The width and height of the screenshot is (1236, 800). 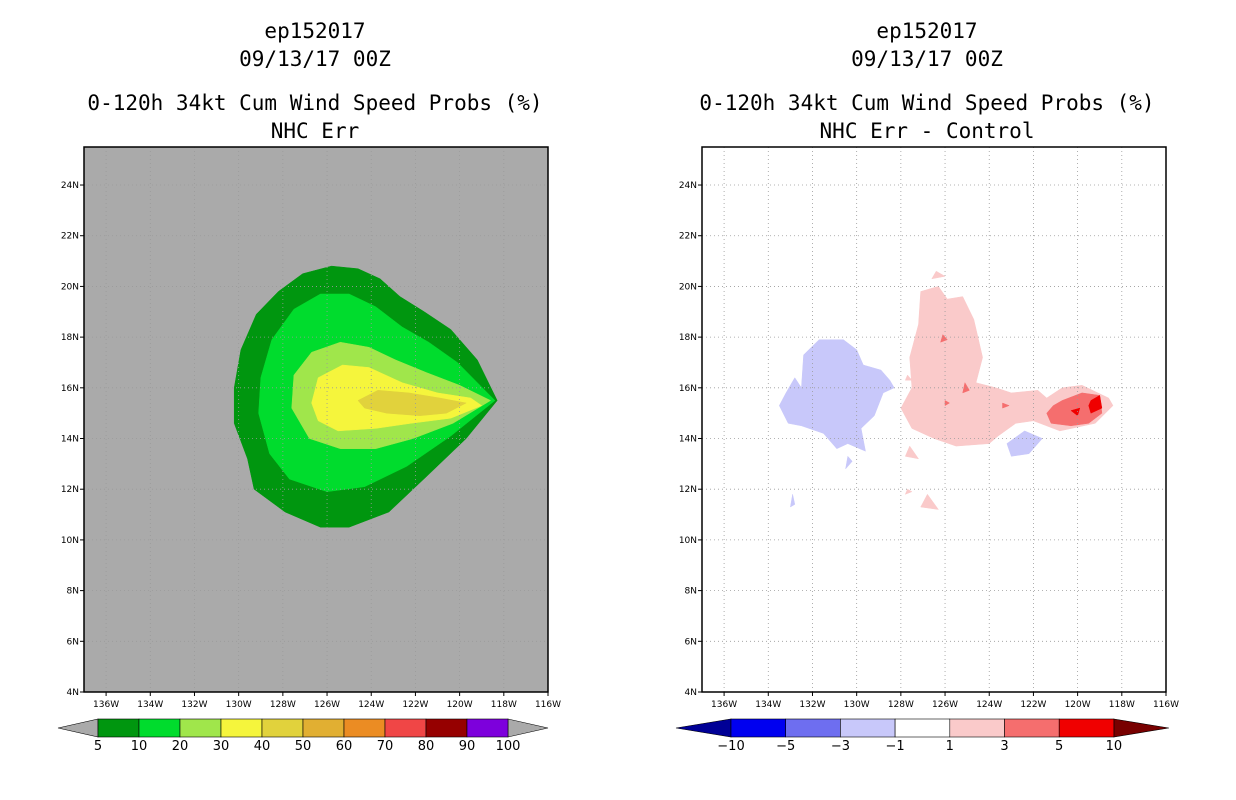 I want to click on left-colorbar-label-1: 10, so click(x=139, y=746).